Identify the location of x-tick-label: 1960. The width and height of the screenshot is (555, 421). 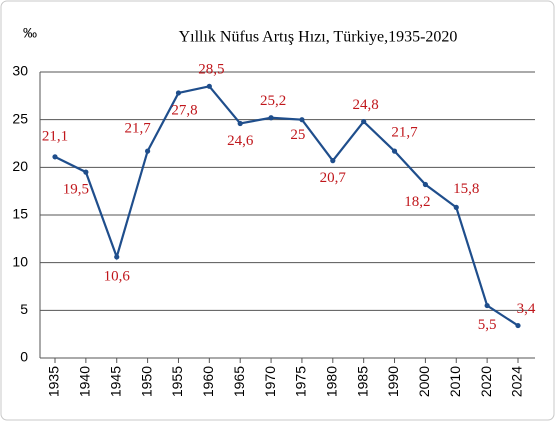
(208, 381).